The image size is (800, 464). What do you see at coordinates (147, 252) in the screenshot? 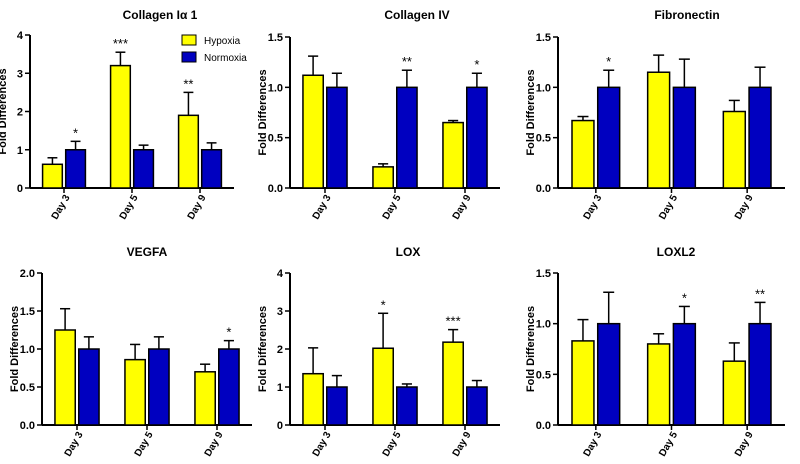
I see `chart-title: VEGFA` at bounding box center [147, 252].